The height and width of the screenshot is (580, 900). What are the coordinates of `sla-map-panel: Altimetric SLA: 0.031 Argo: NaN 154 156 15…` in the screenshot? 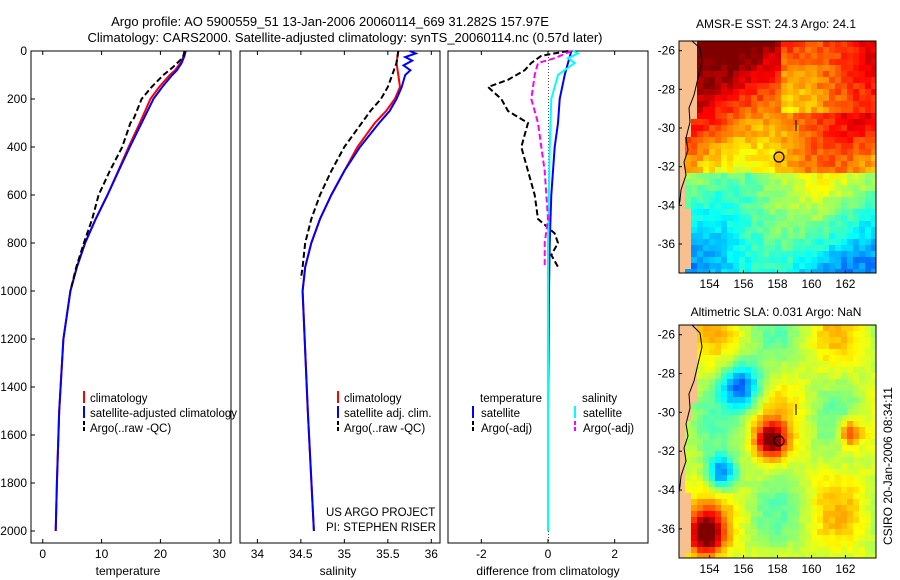 It's located at (767, 440).